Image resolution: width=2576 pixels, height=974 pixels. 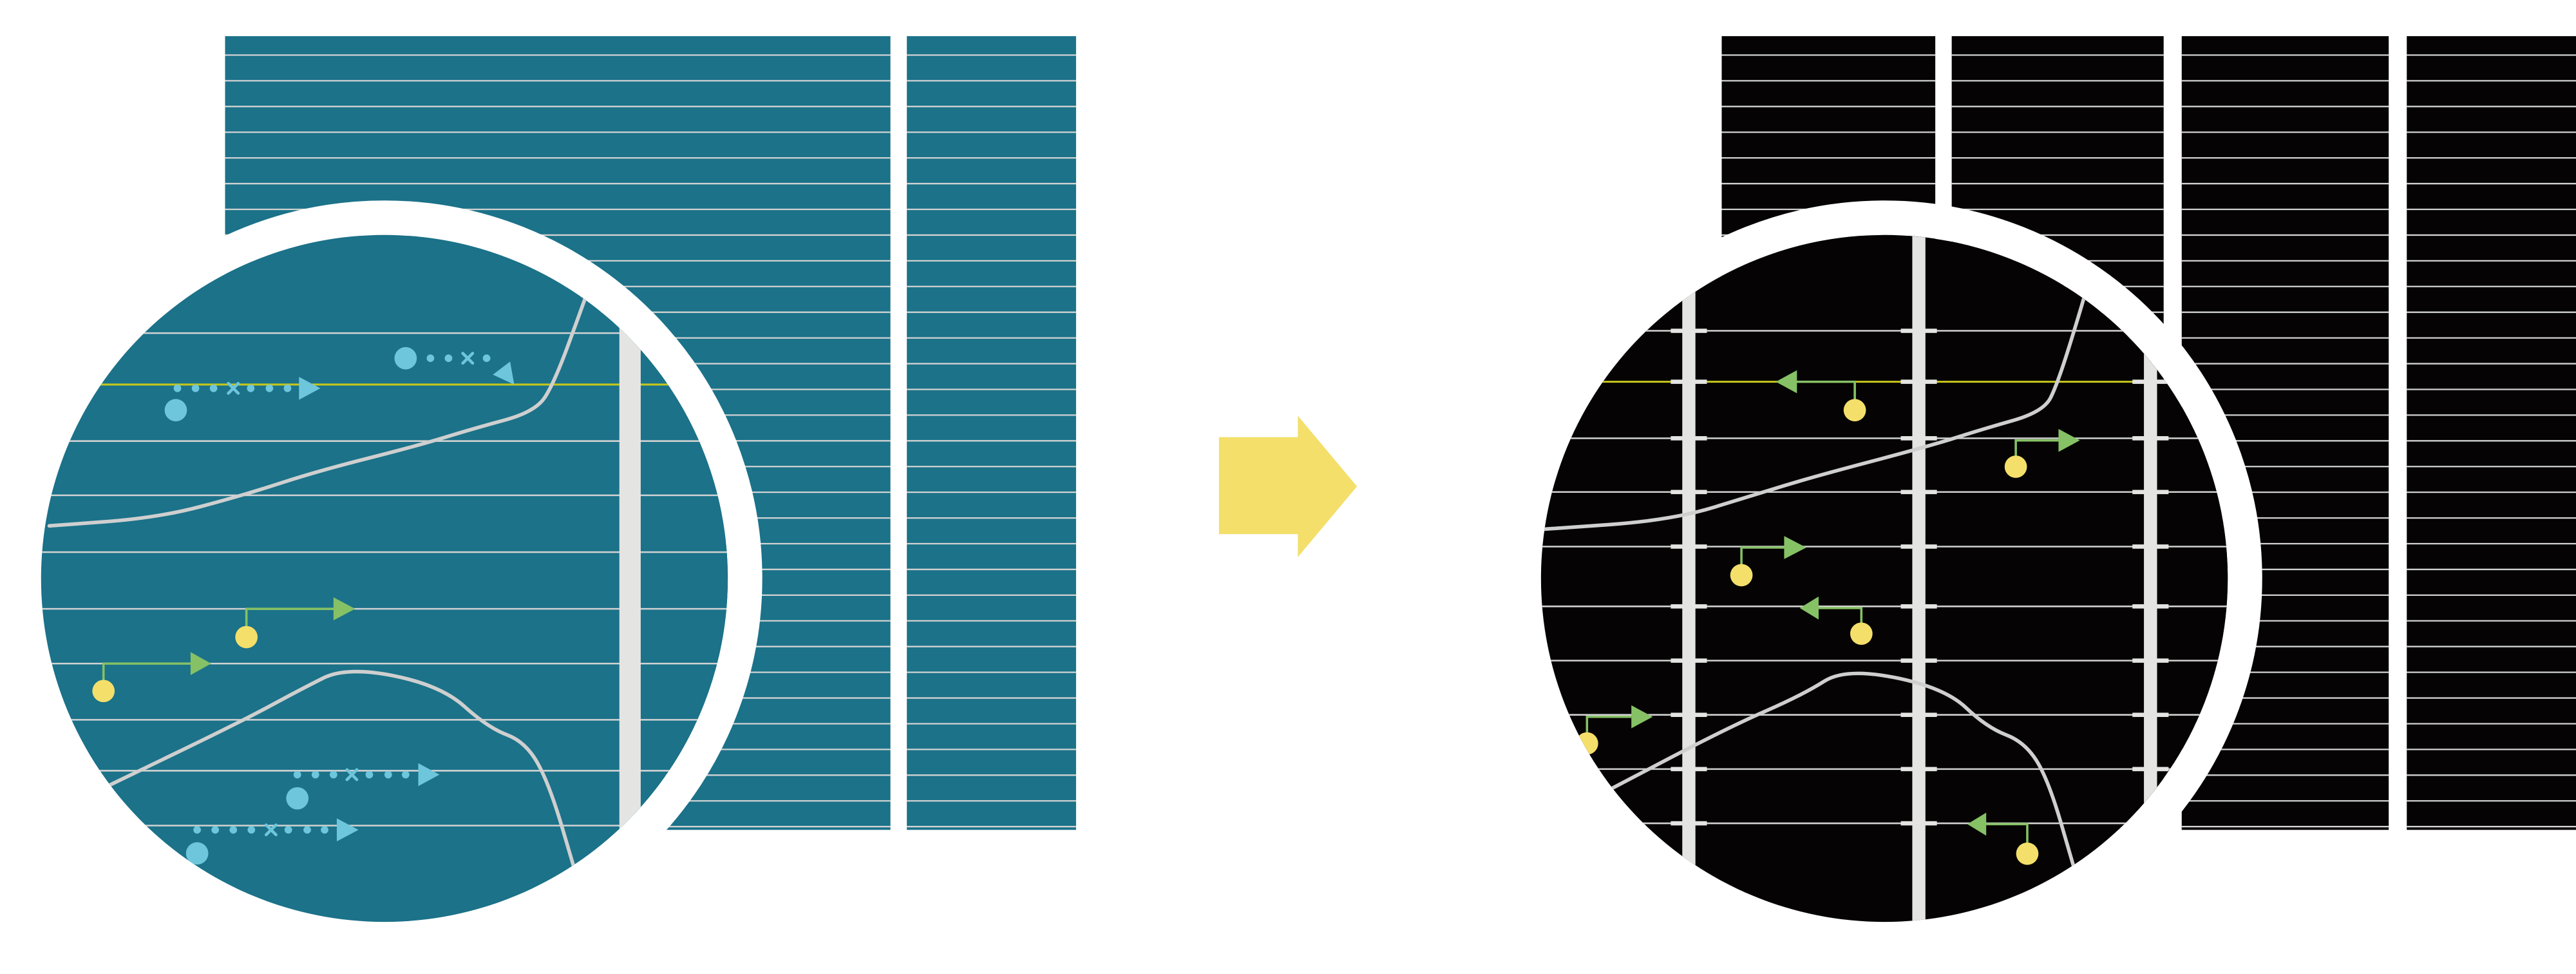 I want to click on transition-arrow-icon, so click(x=1288, y=486).